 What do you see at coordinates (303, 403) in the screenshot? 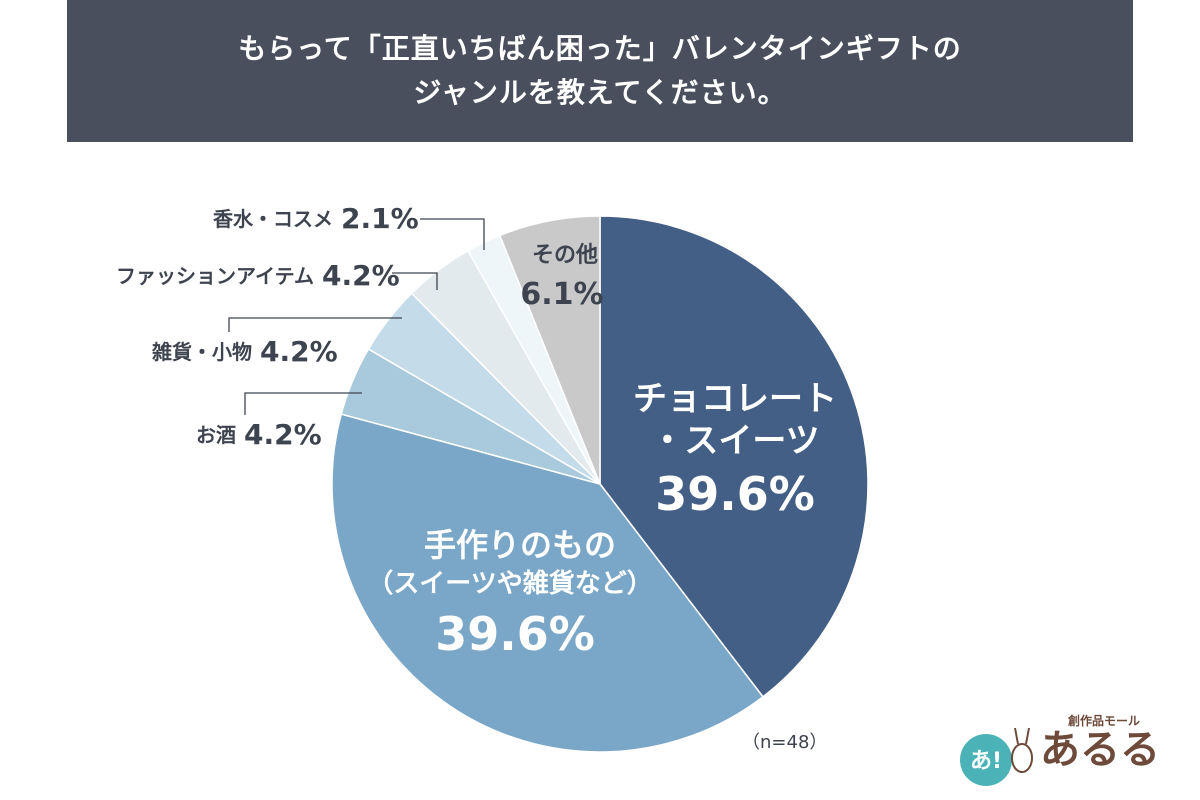
I see `leader-line-alcohol` at bounding box center [303, 403].